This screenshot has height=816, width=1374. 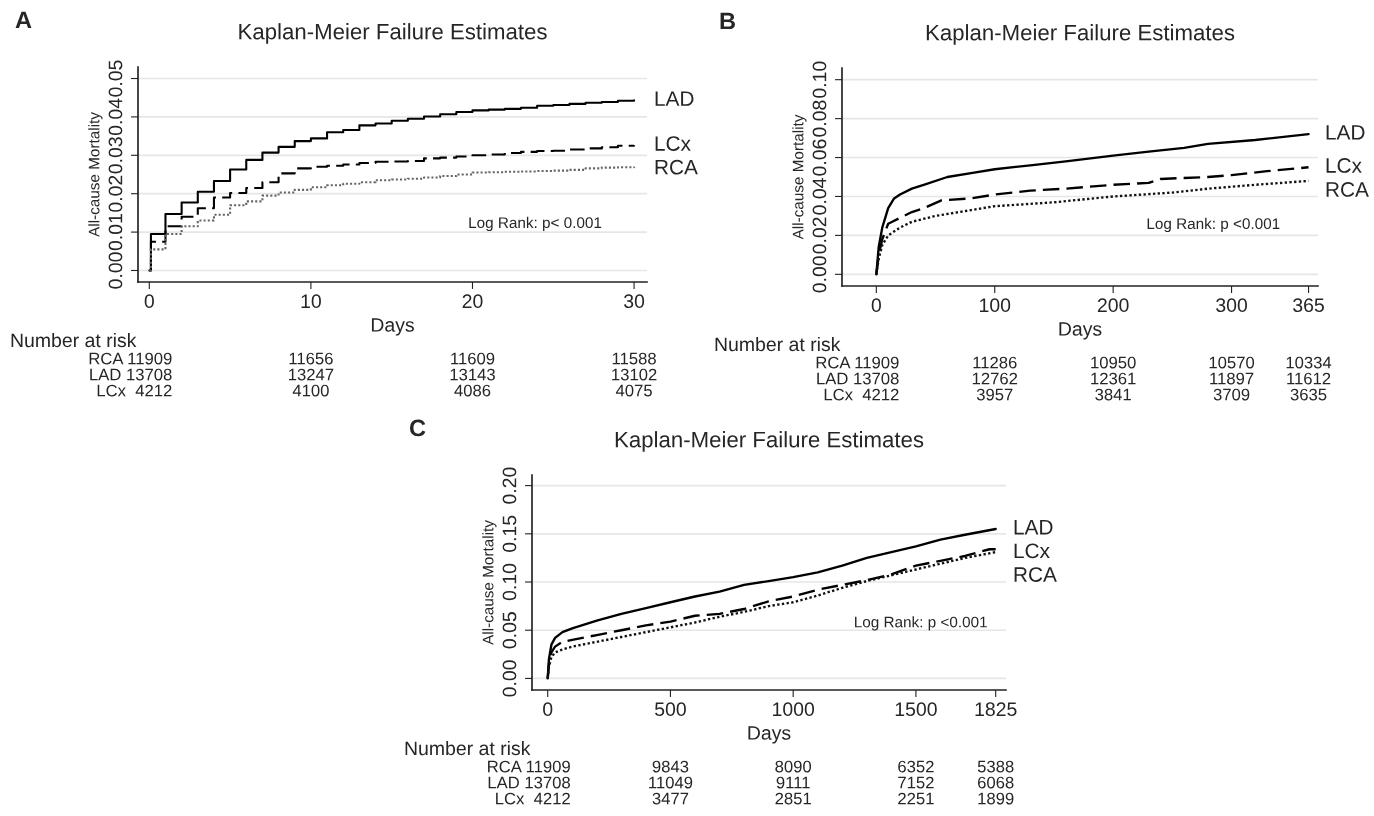 What do you see at coordinates (310, 390) in the screenshot?
I see `text: 4100` at bounding box center [310, 390].